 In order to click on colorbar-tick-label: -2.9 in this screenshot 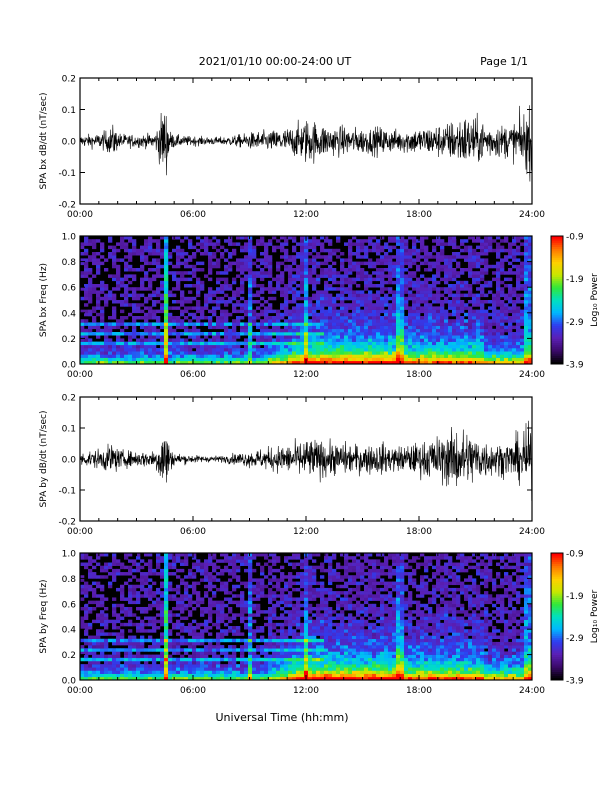, I will do `click(575, 323)`.